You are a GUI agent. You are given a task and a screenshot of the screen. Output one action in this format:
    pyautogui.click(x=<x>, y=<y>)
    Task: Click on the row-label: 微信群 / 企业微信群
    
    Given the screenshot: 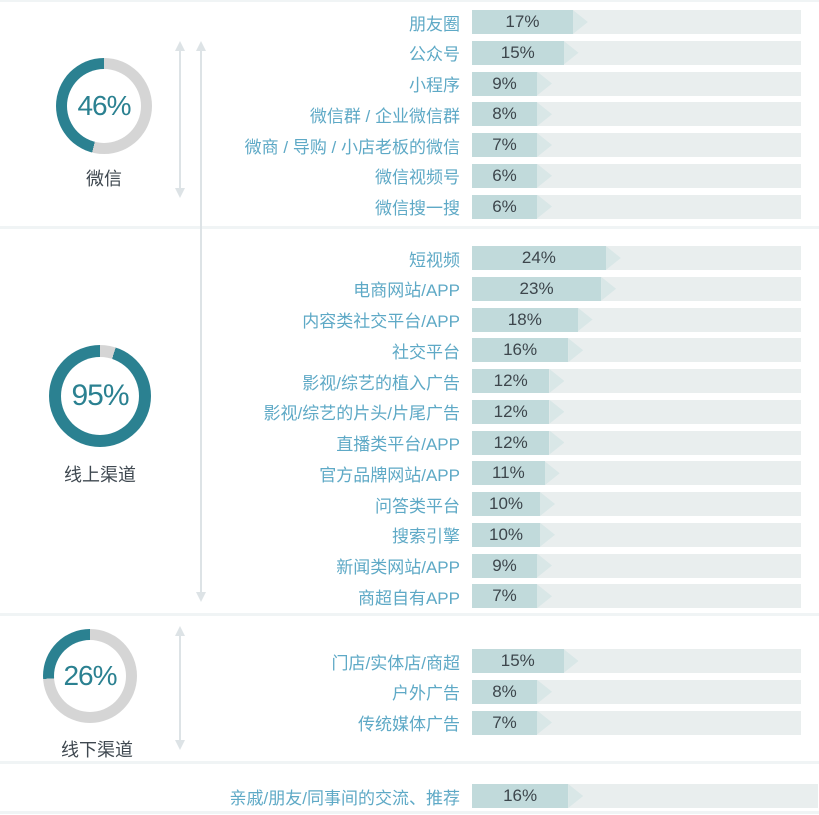 What is the action you would take?
    pyautogui.click(x=384, y=116)
    